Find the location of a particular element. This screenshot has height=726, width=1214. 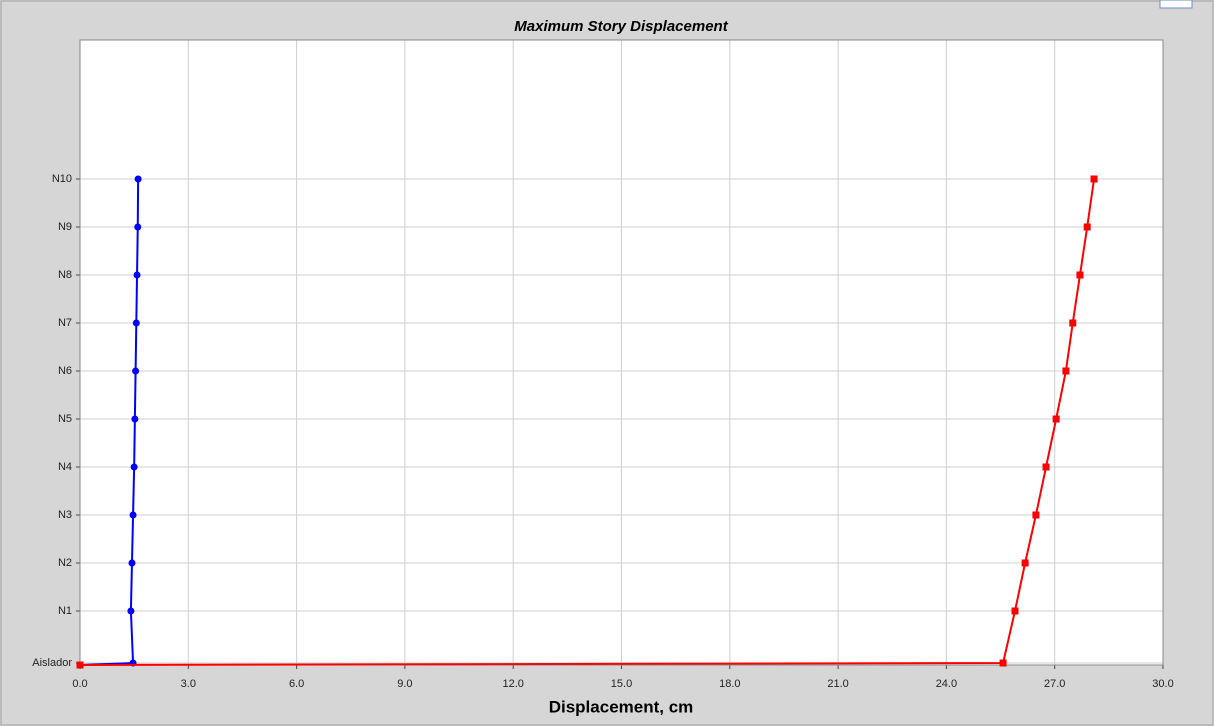

x-tick-label: 24.0 is located at coordinates (946, 684).